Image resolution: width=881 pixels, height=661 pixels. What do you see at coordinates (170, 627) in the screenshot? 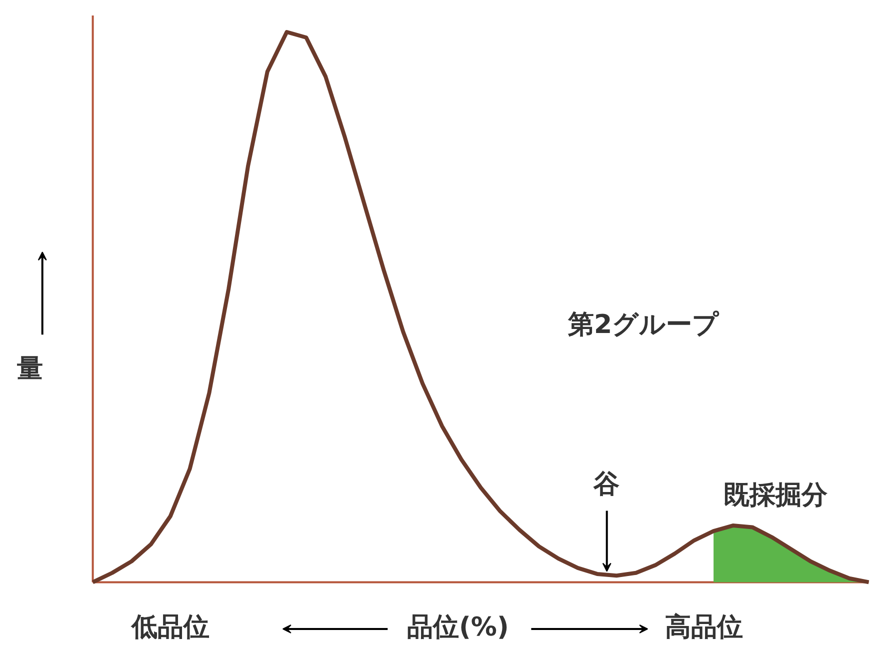
I see `text: 低品位` at bounding box center [170, 627].